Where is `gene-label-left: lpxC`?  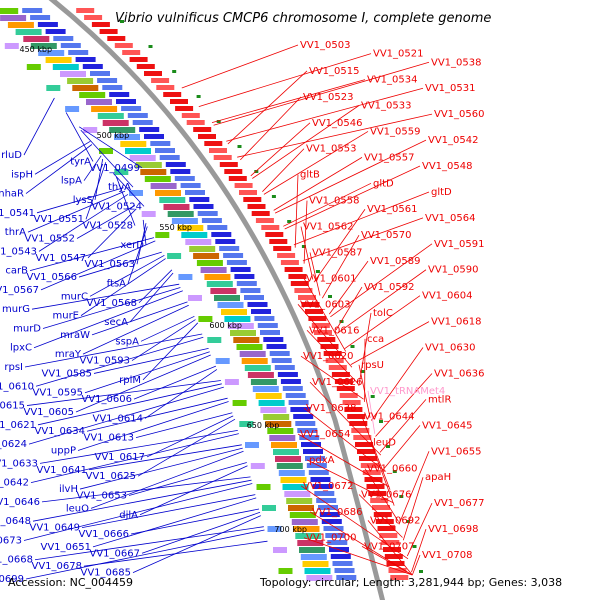 gene-label-left: lpxC is located at coordinates (21, 348).